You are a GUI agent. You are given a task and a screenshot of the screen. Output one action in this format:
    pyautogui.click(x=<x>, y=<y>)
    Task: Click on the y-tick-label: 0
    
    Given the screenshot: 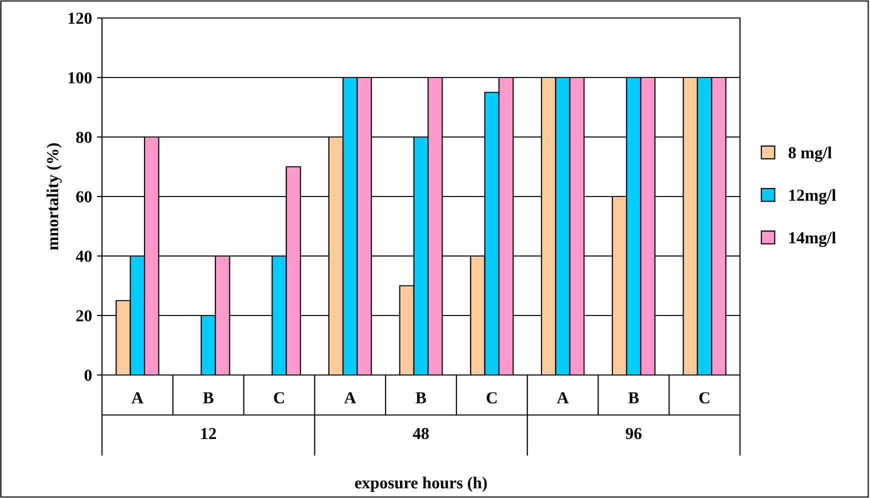 What is the action you would take?
    pyautogui.click(x=88, y=375)
    